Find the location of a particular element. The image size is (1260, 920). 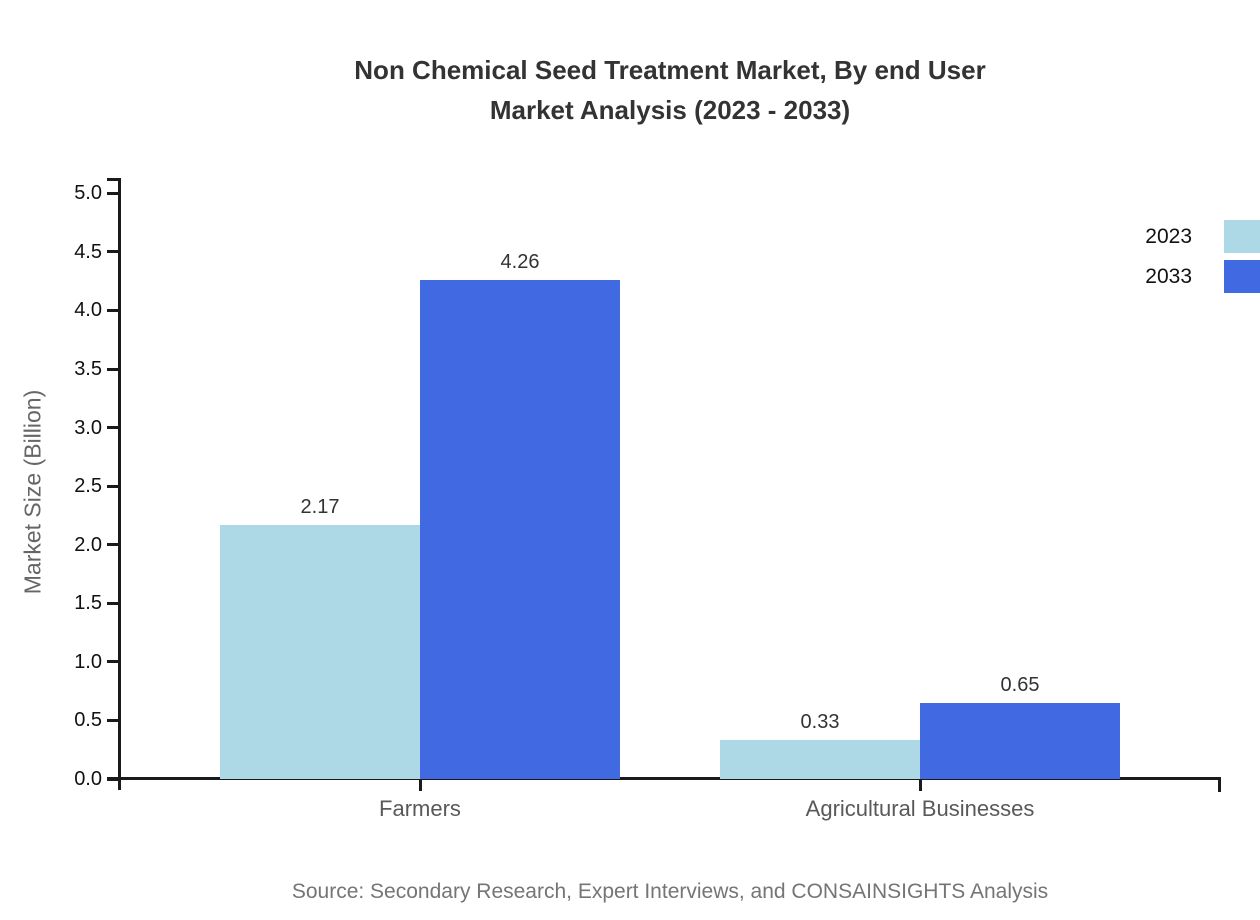

bar-value-label: 0.65 is located at coordinates (1020, 684).